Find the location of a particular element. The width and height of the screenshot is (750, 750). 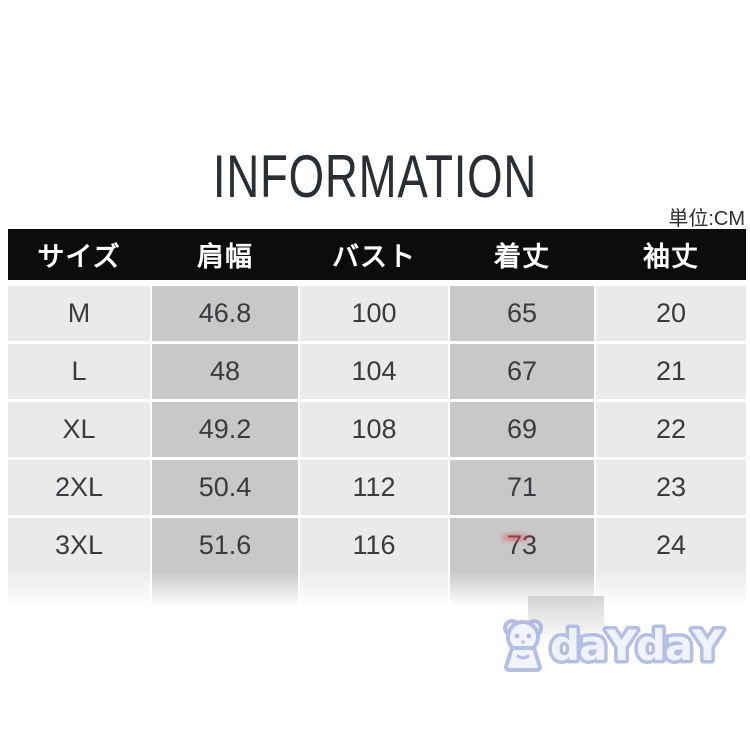

cell-shoulder: 50.4 is located at coordinates (225, 487).